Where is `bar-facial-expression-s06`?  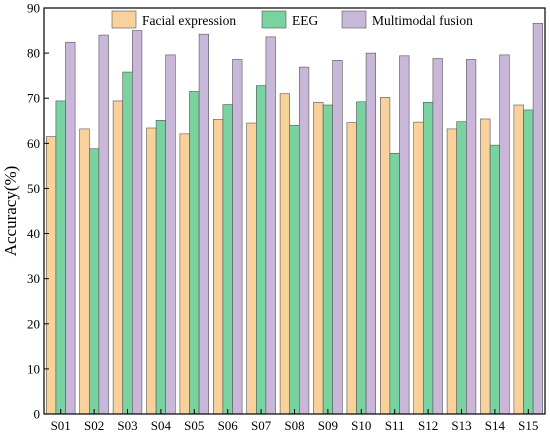 bar-facial-expression-s06 is located at coordinates (218, 267).